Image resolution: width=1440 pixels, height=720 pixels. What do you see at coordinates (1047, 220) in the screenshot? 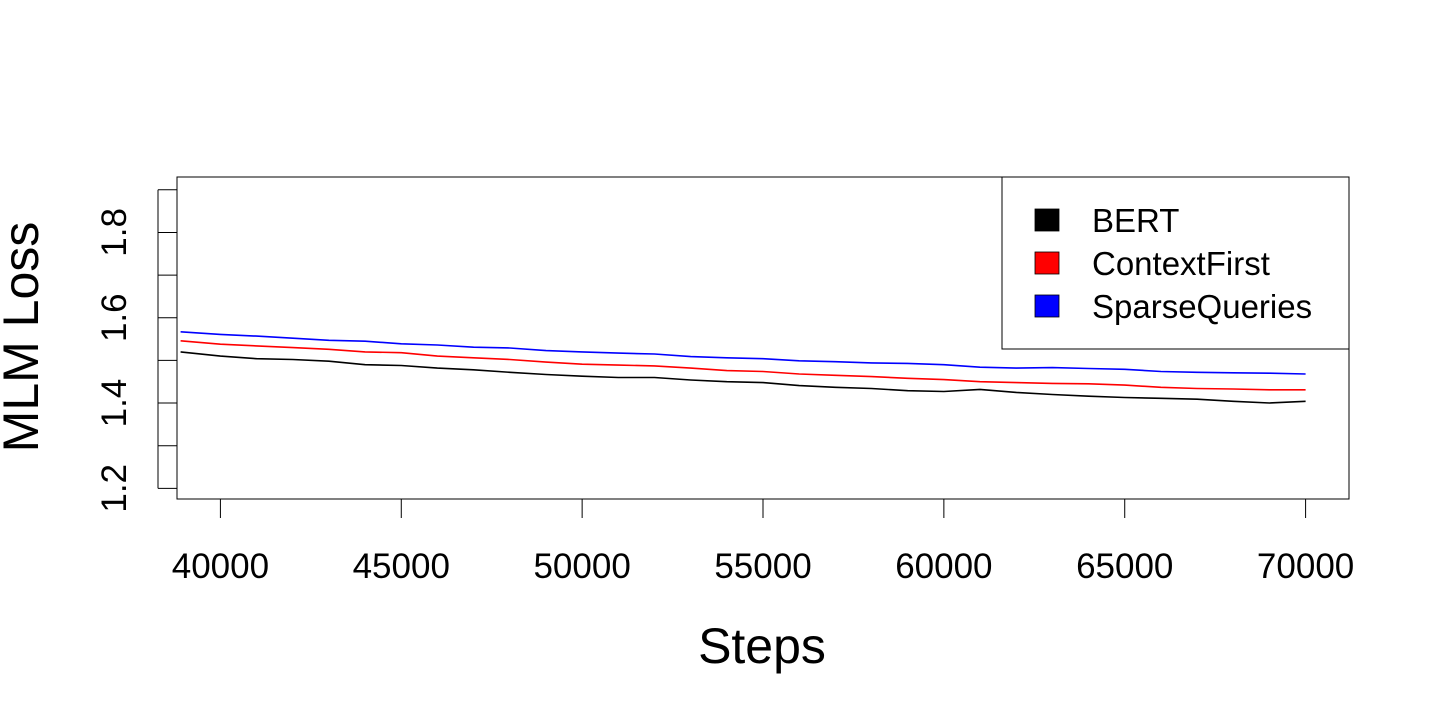
I see `legend-swatch-bert` at bounding box center [1047, 220].